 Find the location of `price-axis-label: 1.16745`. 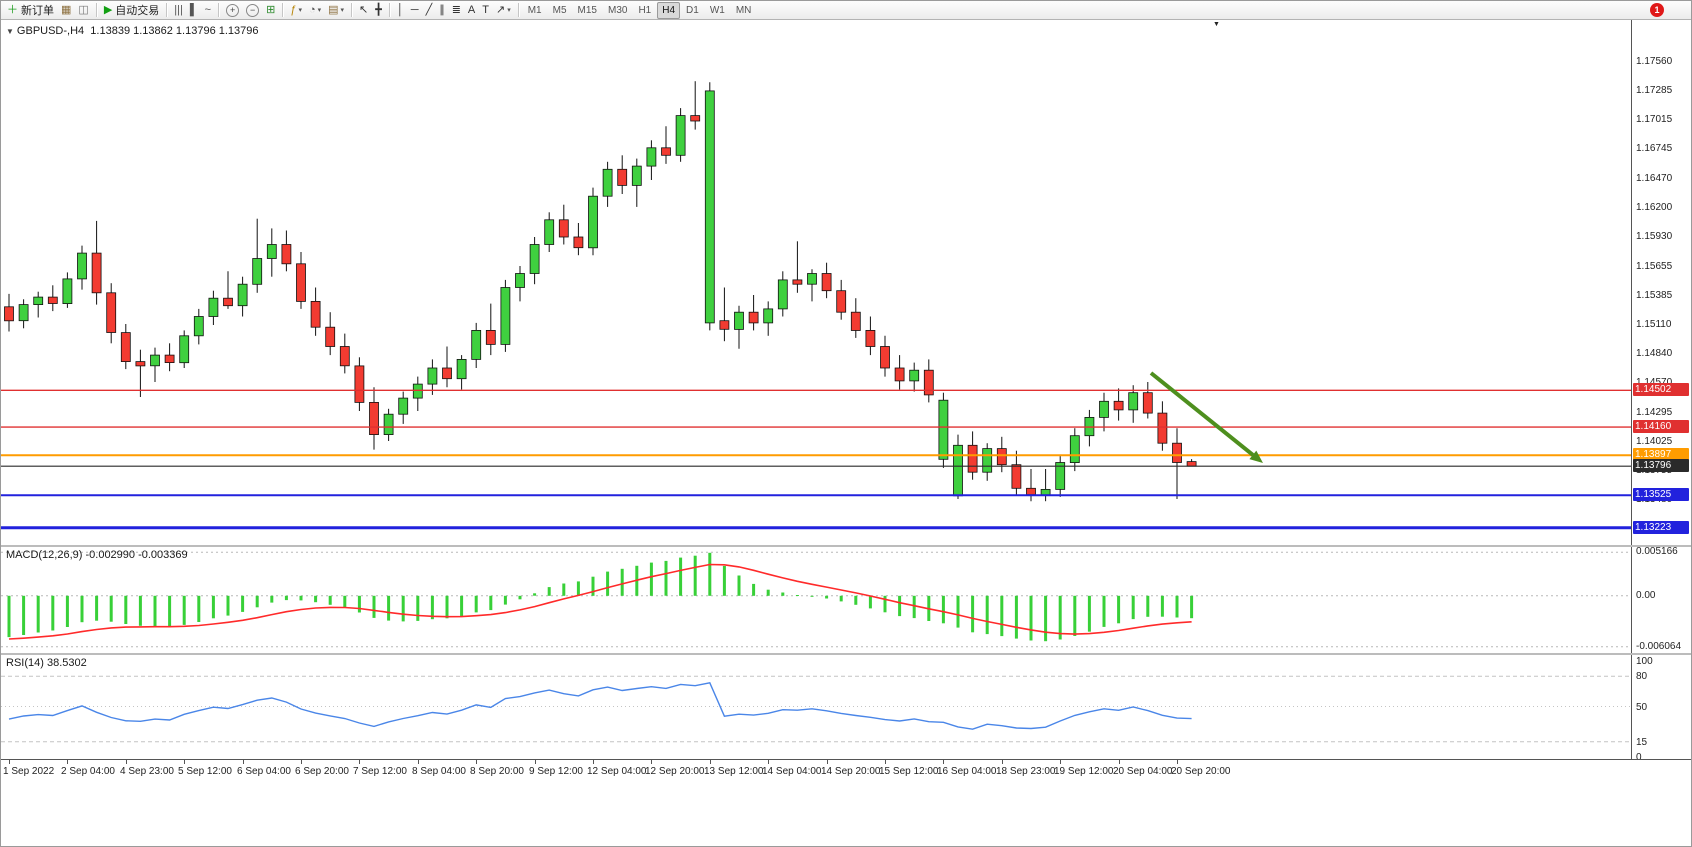

price-axis-label: 1.16745 is located at coordinates (1654, 148).